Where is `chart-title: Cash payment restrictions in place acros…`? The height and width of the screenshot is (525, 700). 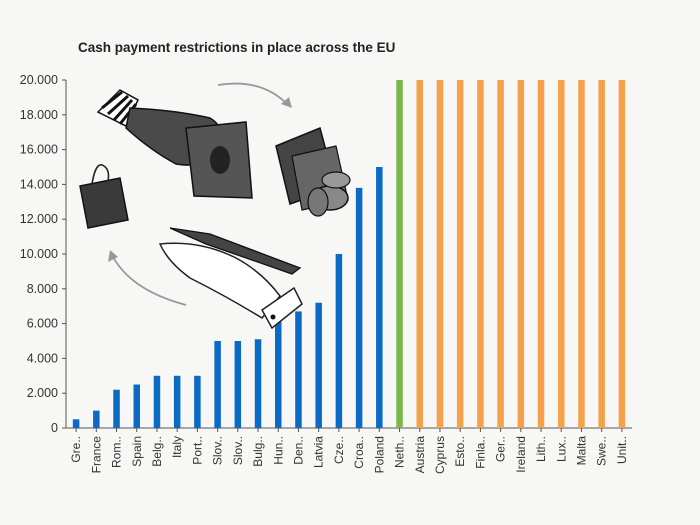 chart-title: Cash payment restrictions in place acros… is located at coordinates (236, 47).